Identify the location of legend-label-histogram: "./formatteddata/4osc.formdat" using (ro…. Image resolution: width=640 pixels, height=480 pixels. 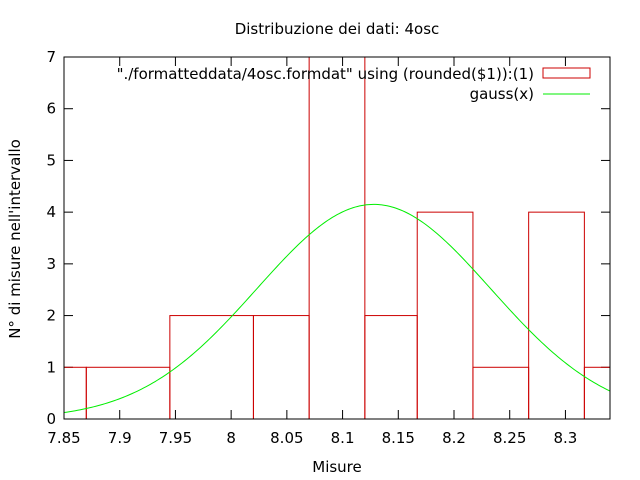
(325, 74).